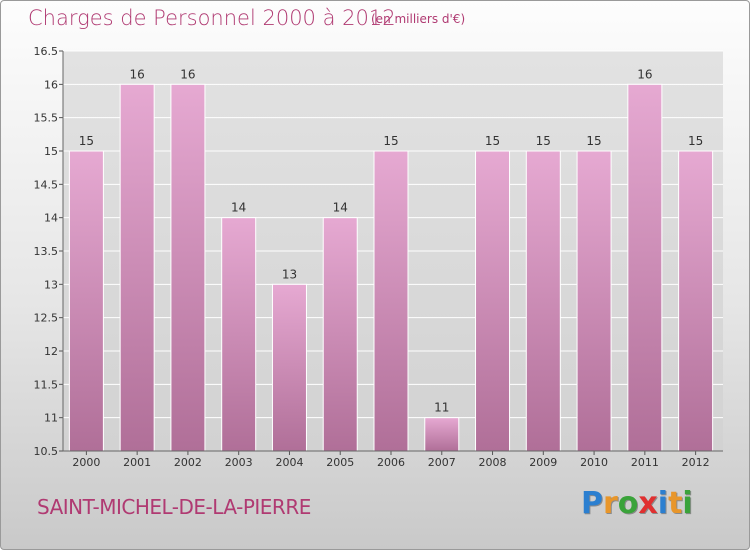 The image size is (750, 550). What do you see at coordinates (86, 462) in the screenshot?
I see `x-tick-label: 2000` at bounding box center [86, 462].